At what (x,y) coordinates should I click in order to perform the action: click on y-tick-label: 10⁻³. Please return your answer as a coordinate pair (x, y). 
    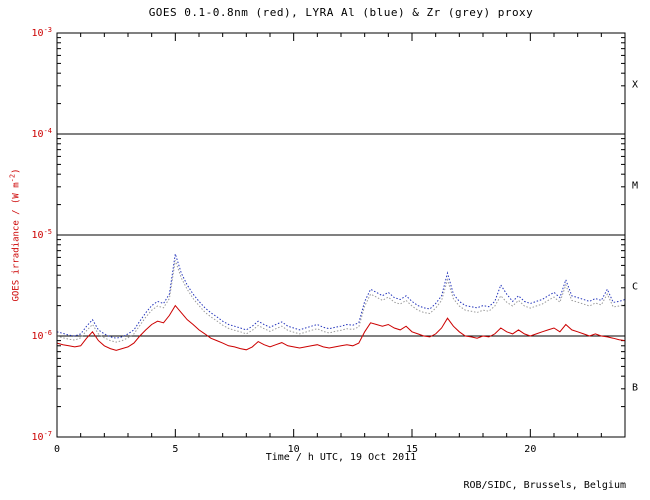
    Looking at the image, I should click on (42, 32).